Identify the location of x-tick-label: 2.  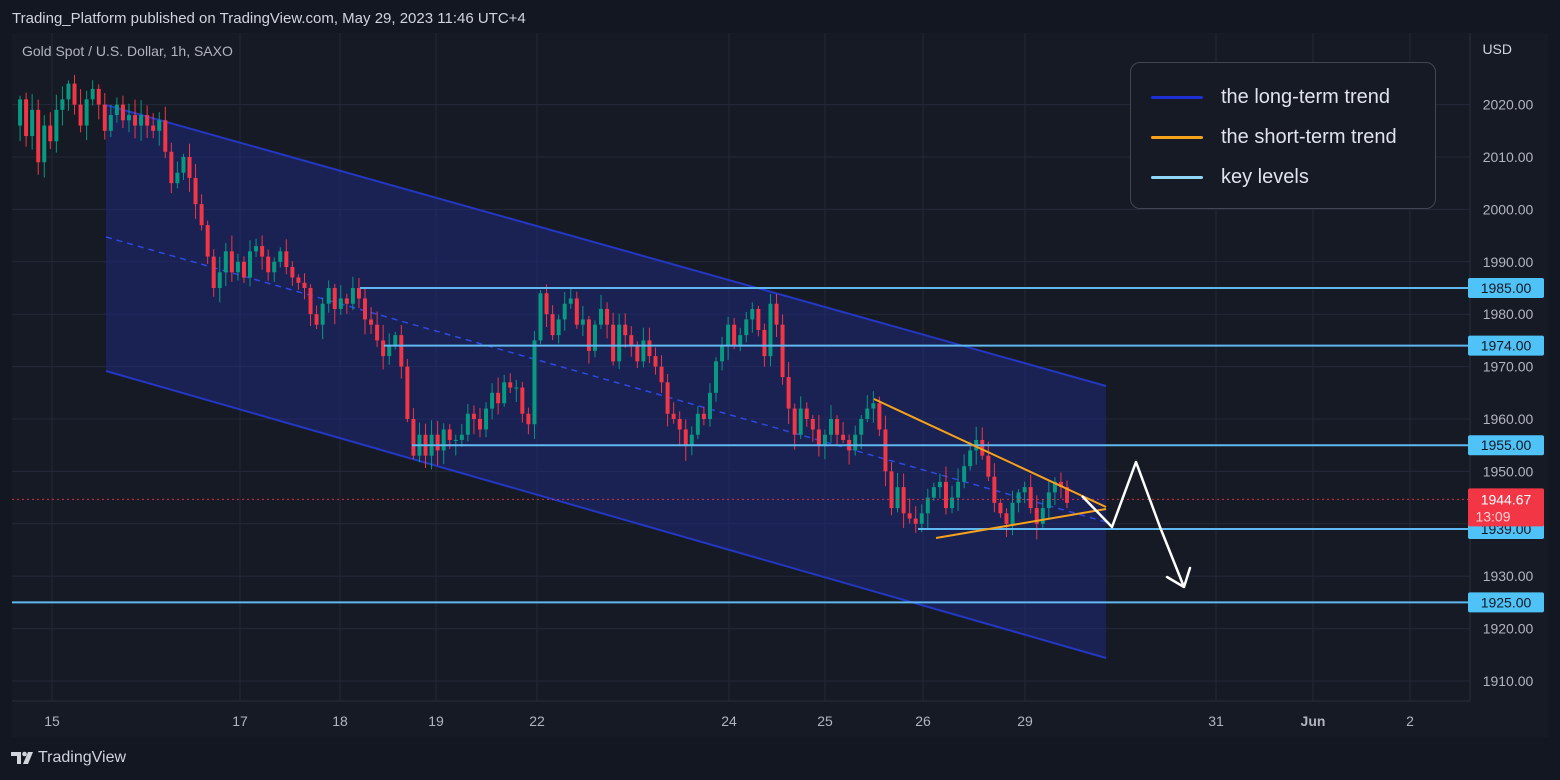
(1410, 721).